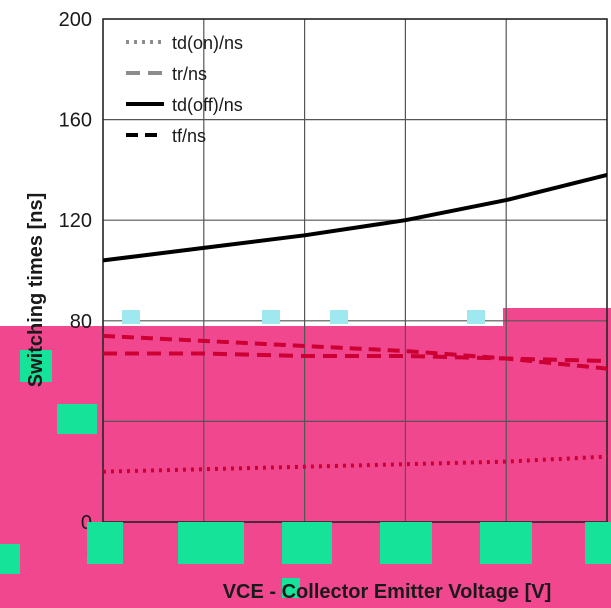 The height and width of the screenshot is (608, 611). What do you see at coordinates (207, 43) in the screenshot?
I see `legend-label: td(on)/ns` at bounding box center [207, 43].